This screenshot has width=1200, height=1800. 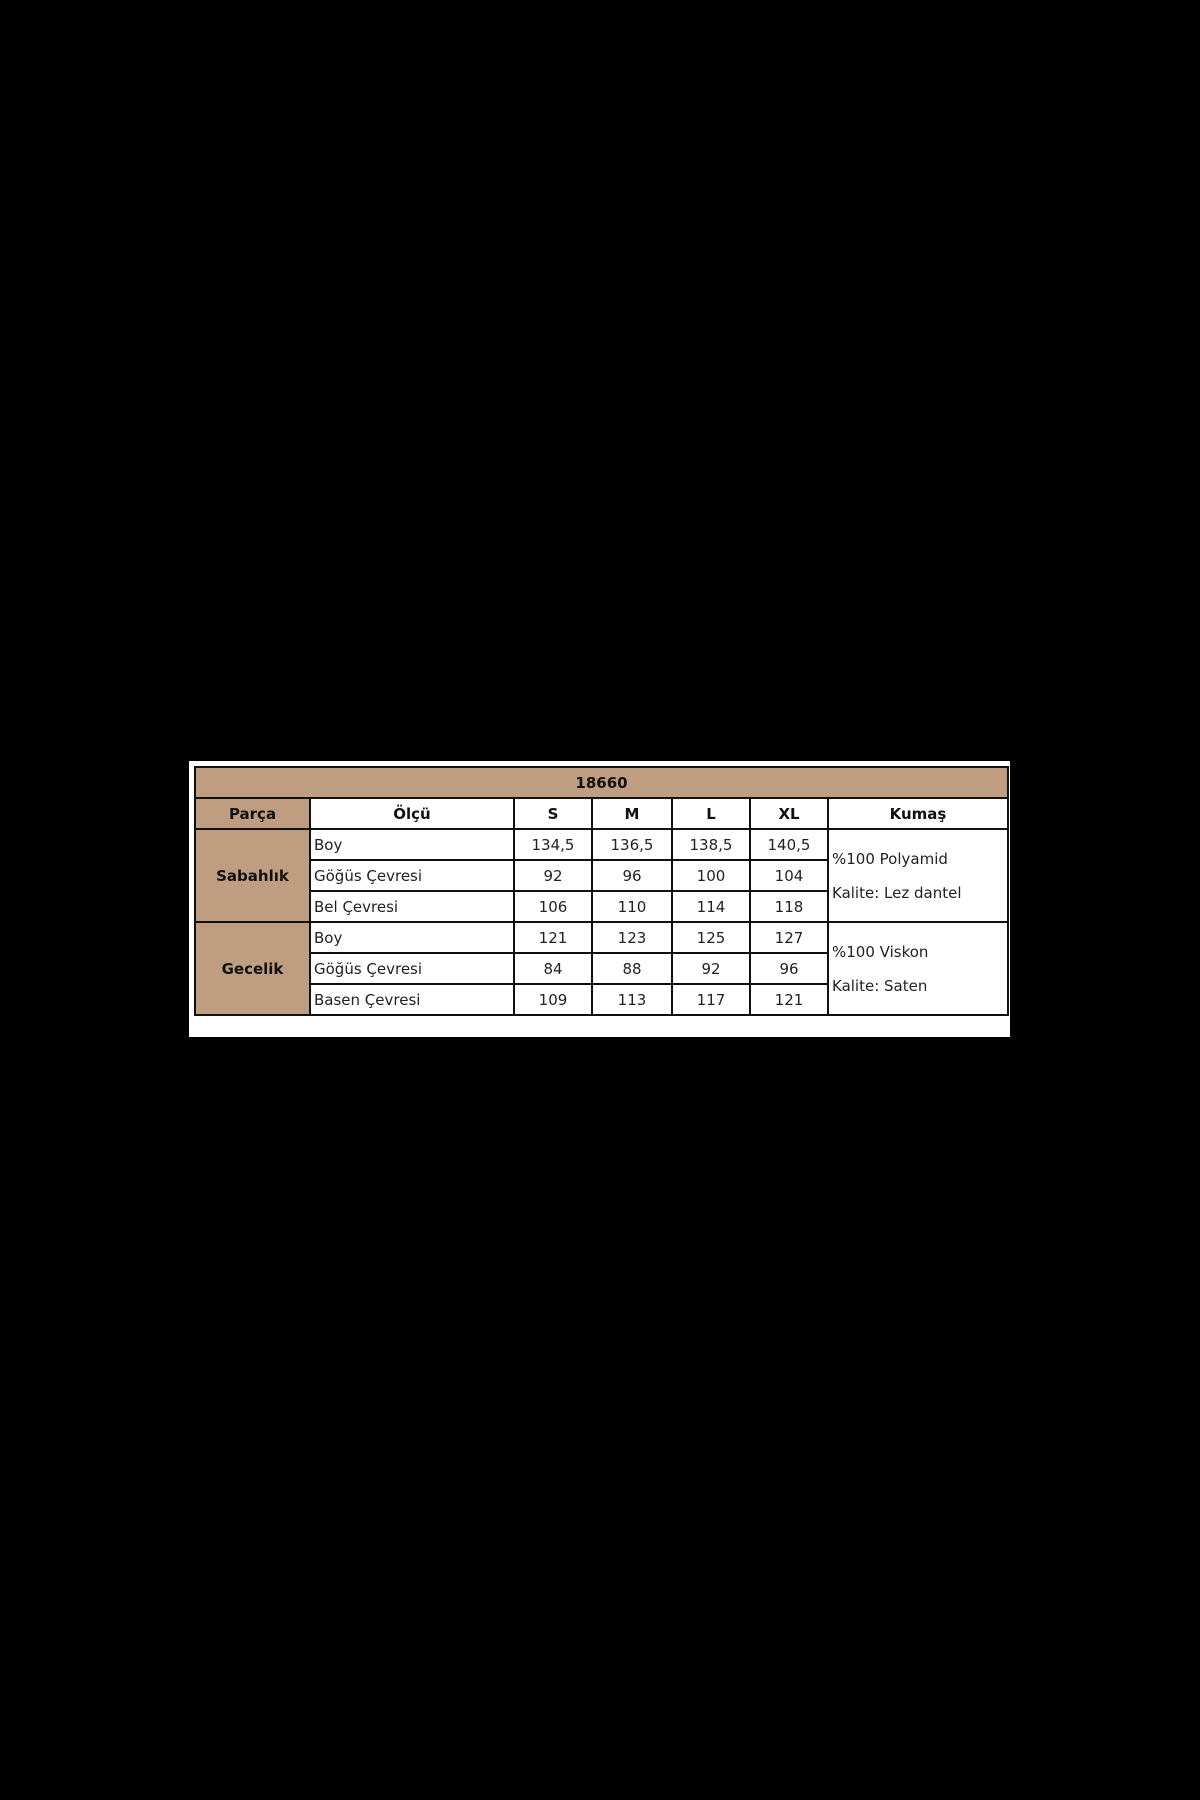 I want to click on table-row: Göğüs Çevresi 84 88 92 96, so click(x=601, y=968).